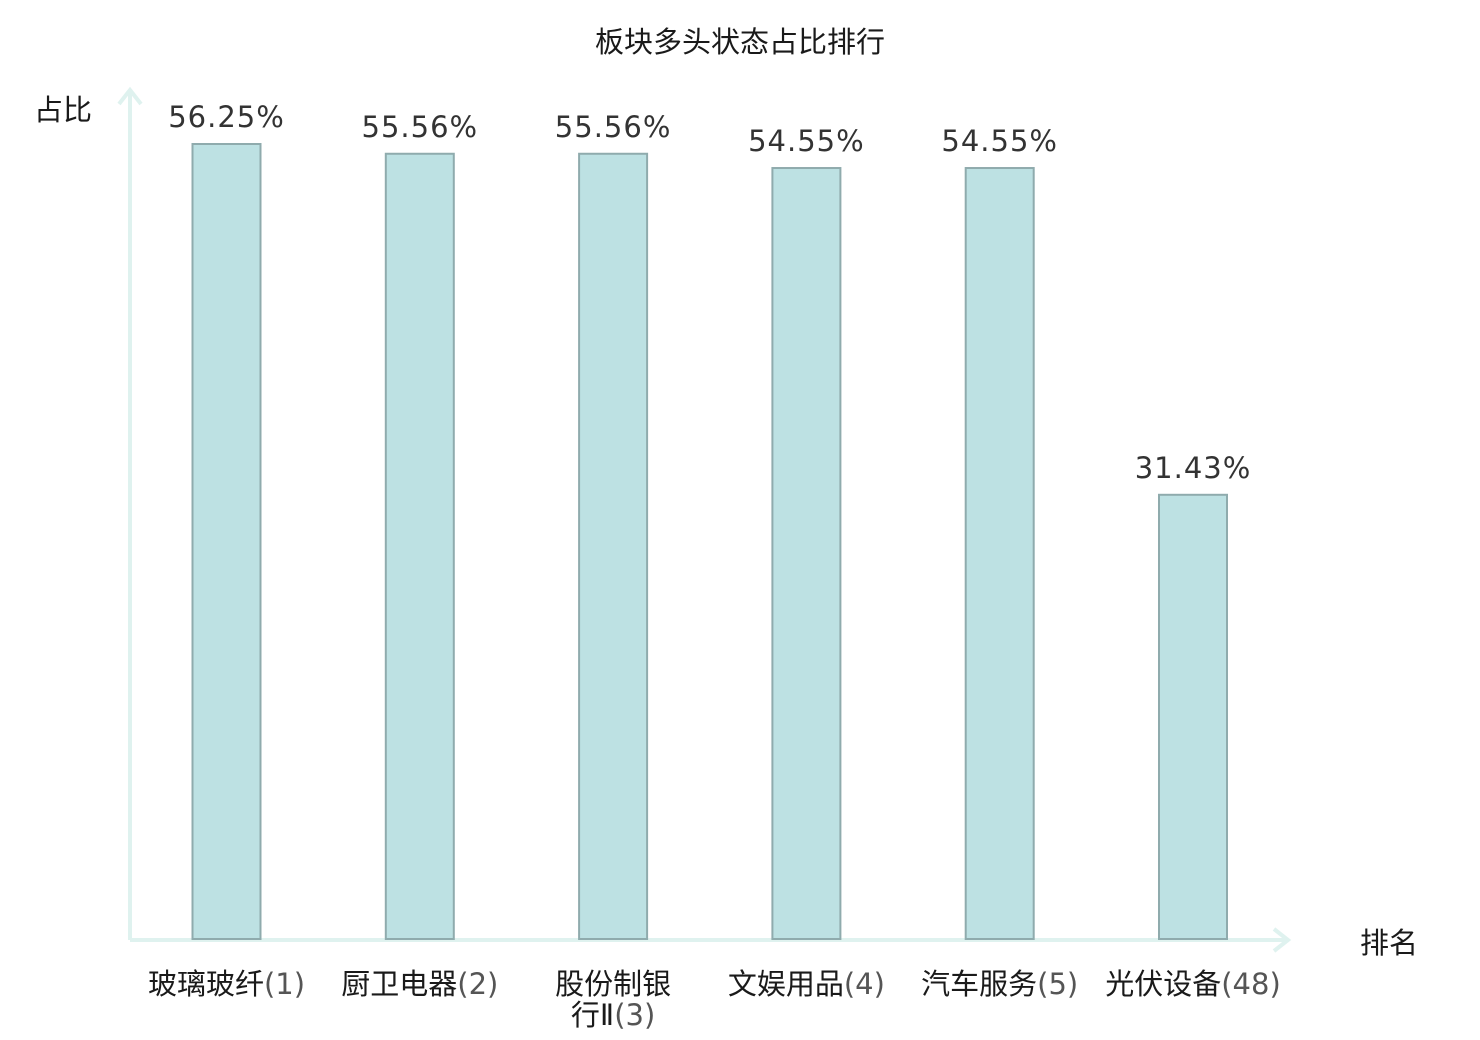 Image resolution: width=1480 pixels, height=1040 pixels. Describe the element at coordinates (1163, 984) in the screenshot. I see `category-name: 光伏设备` at that location.